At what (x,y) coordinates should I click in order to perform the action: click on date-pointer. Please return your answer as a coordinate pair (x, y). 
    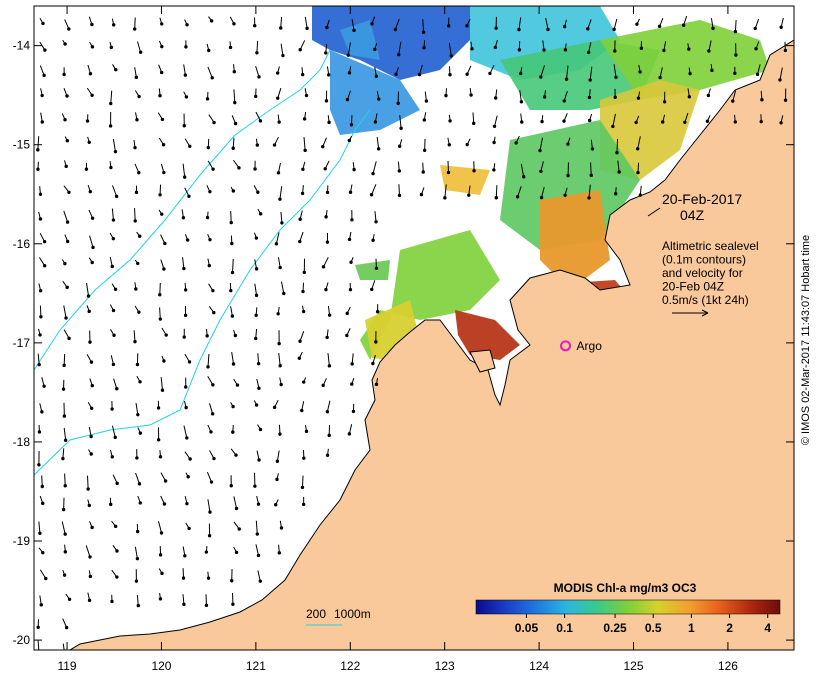
    Looking at the image, I should click on (654, 212).